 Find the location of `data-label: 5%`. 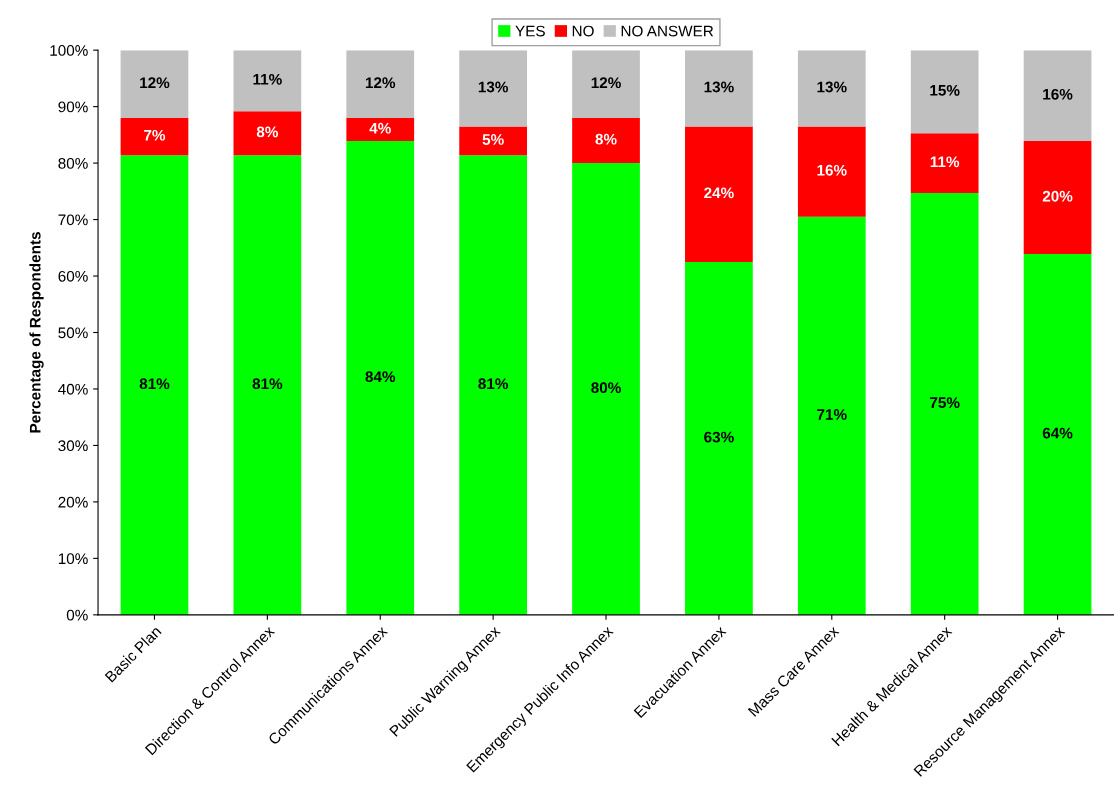

data-label: 5% is located at coordinates (493, 139).